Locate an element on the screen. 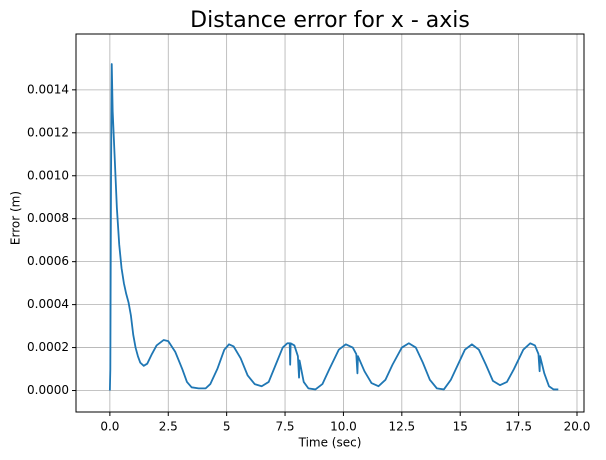 The height and width of the screenshot is (460, 606). y-tick-label: 0.0000 is located at coordinates (48, 390).